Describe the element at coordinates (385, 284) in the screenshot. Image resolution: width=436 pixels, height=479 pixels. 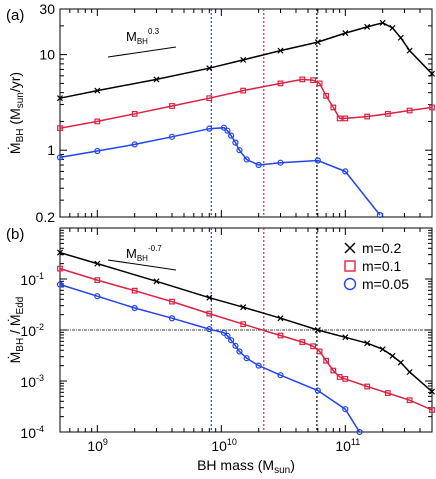
I see `legend-label: m=0.05` at that location.